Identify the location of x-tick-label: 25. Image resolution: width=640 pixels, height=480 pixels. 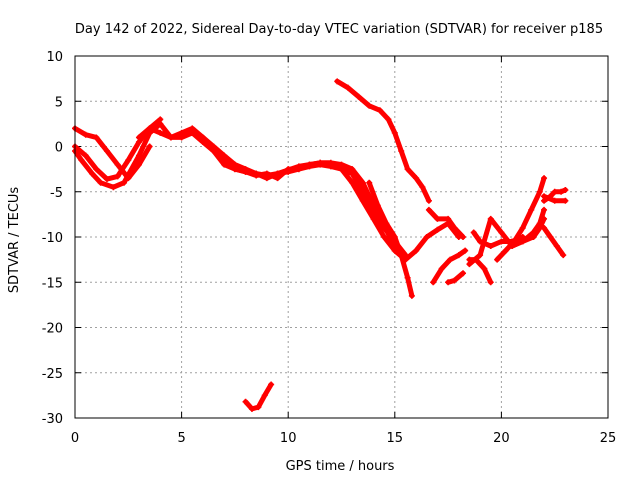
(608, 438).